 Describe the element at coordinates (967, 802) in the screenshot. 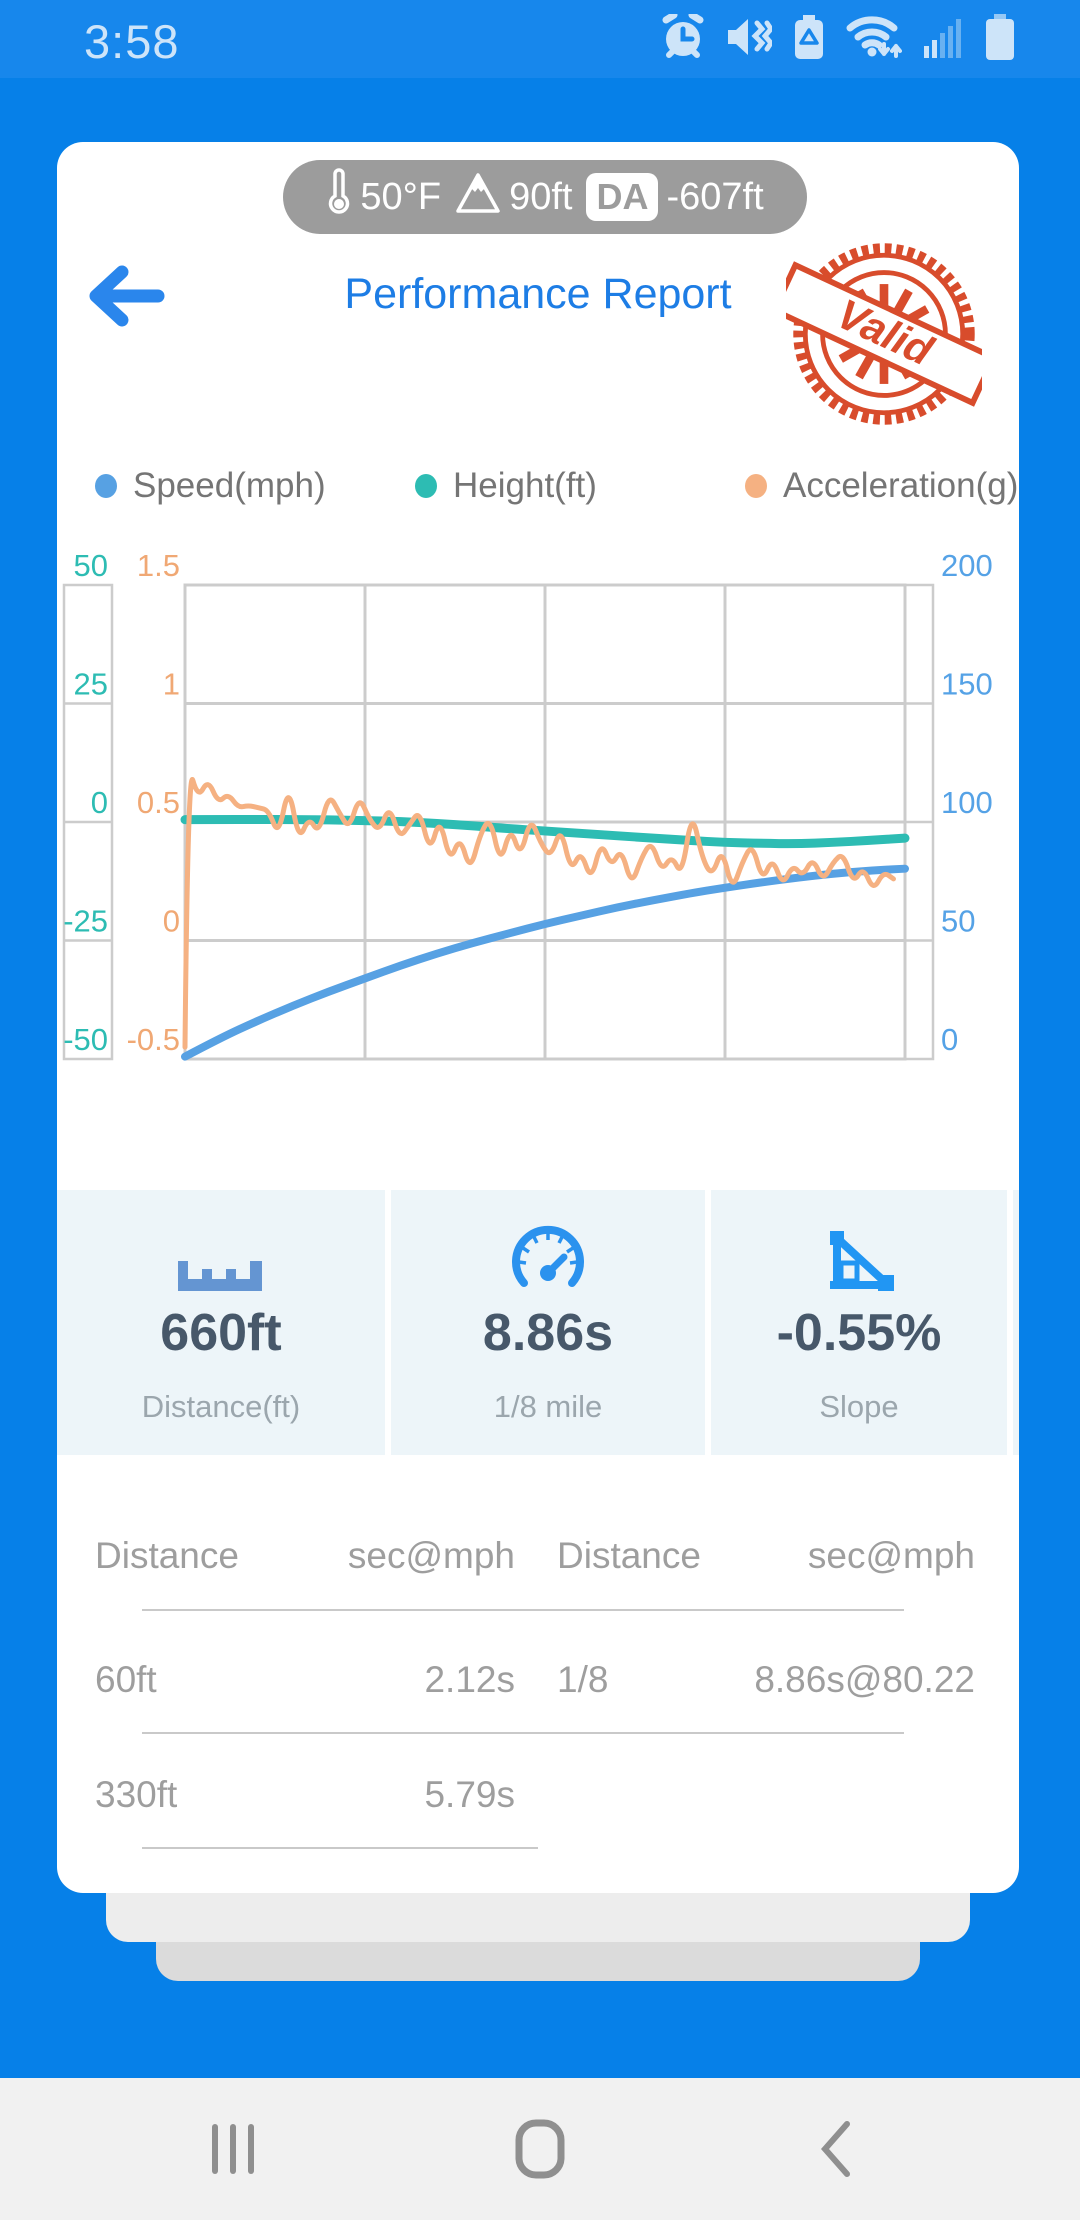

I see `svg-text: 100` at that location.